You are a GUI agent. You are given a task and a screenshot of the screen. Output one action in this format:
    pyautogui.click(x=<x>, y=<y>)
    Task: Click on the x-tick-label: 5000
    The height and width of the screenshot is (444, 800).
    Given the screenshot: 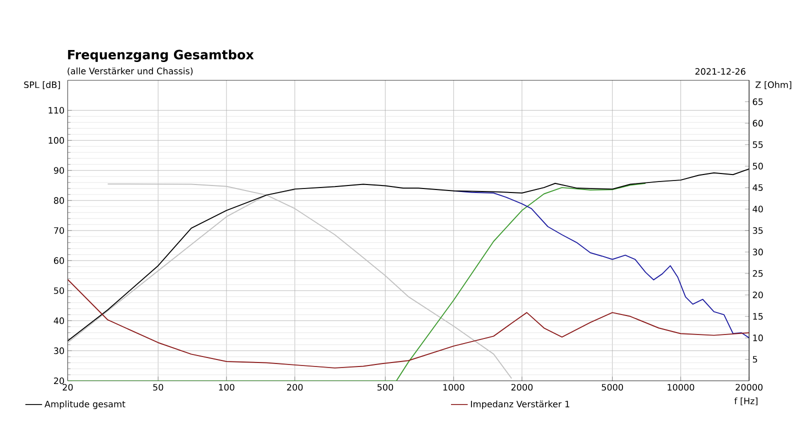 What is the action you would take?
    pyautogui.click(x=612, y=387)
    